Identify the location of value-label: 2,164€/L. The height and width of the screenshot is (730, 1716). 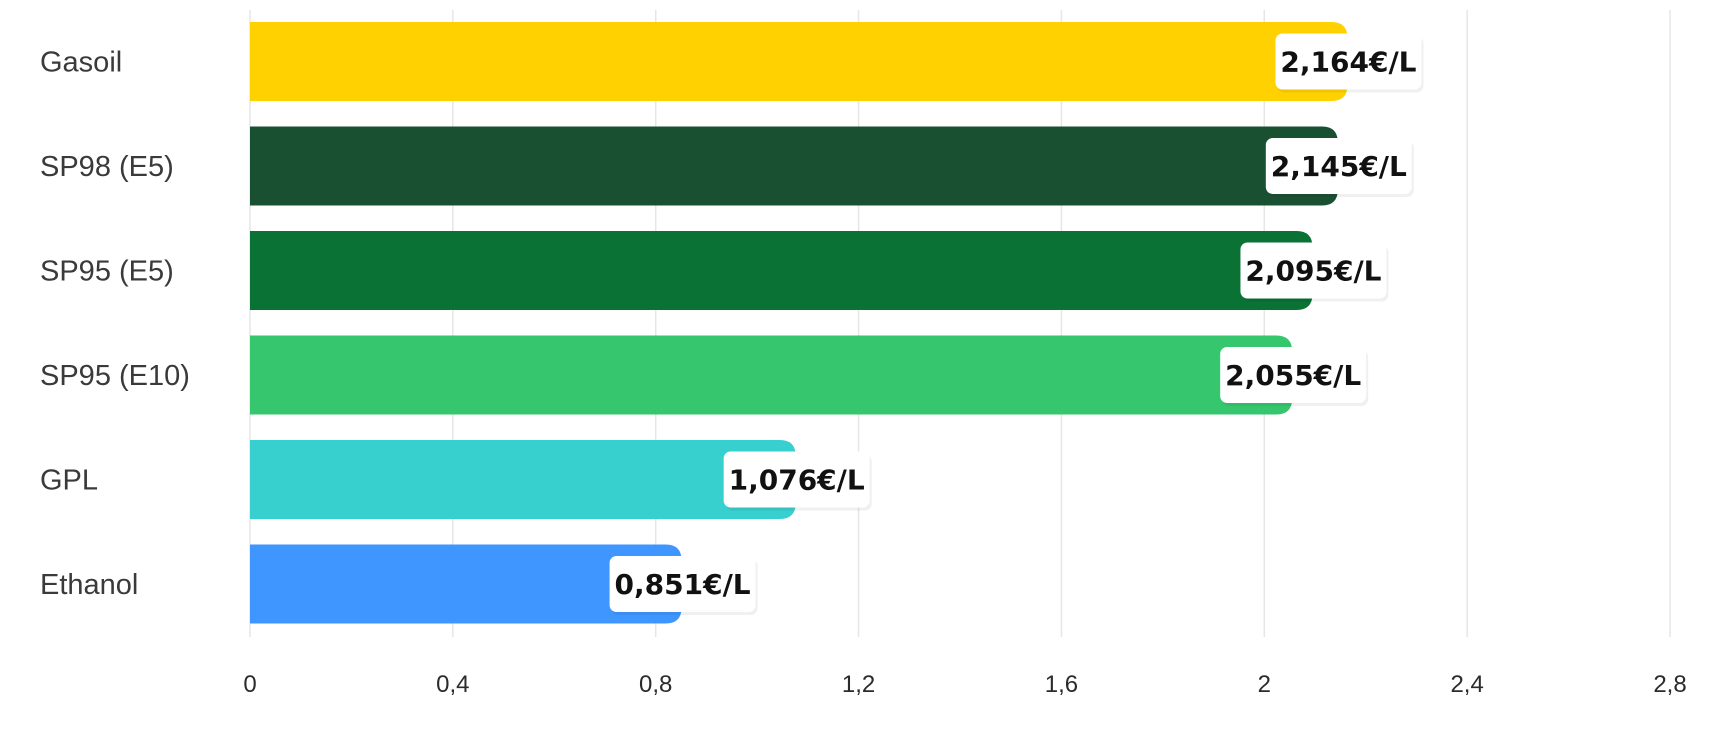
(1348, 62).